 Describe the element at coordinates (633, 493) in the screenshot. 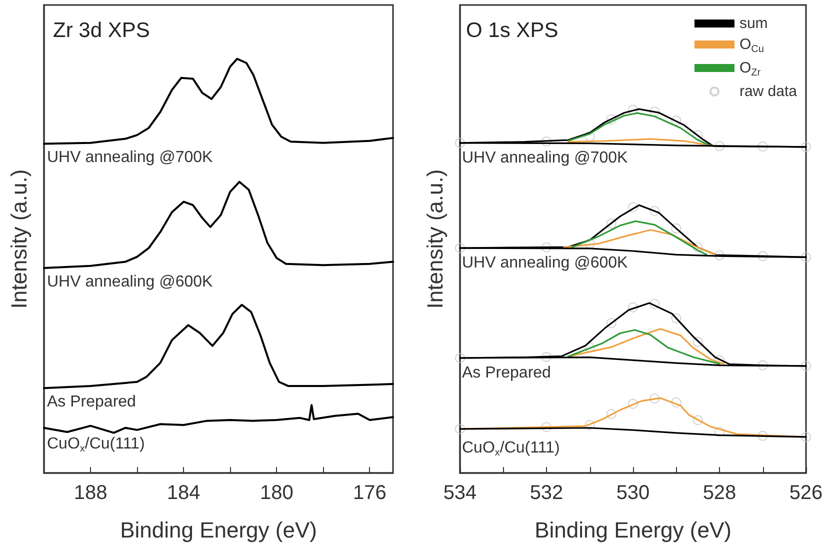

I see `x-tick-label: 530` at that location.